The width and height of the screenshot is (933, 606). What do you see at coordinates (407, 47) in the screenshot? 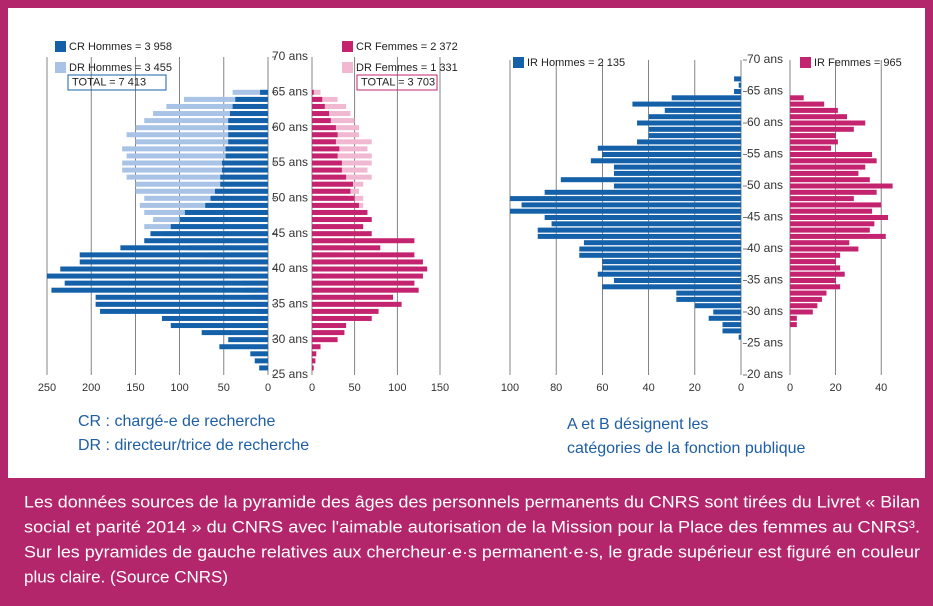
I see `legend-label: CR Femmes = 2 372` at bounding box center [407, 47].